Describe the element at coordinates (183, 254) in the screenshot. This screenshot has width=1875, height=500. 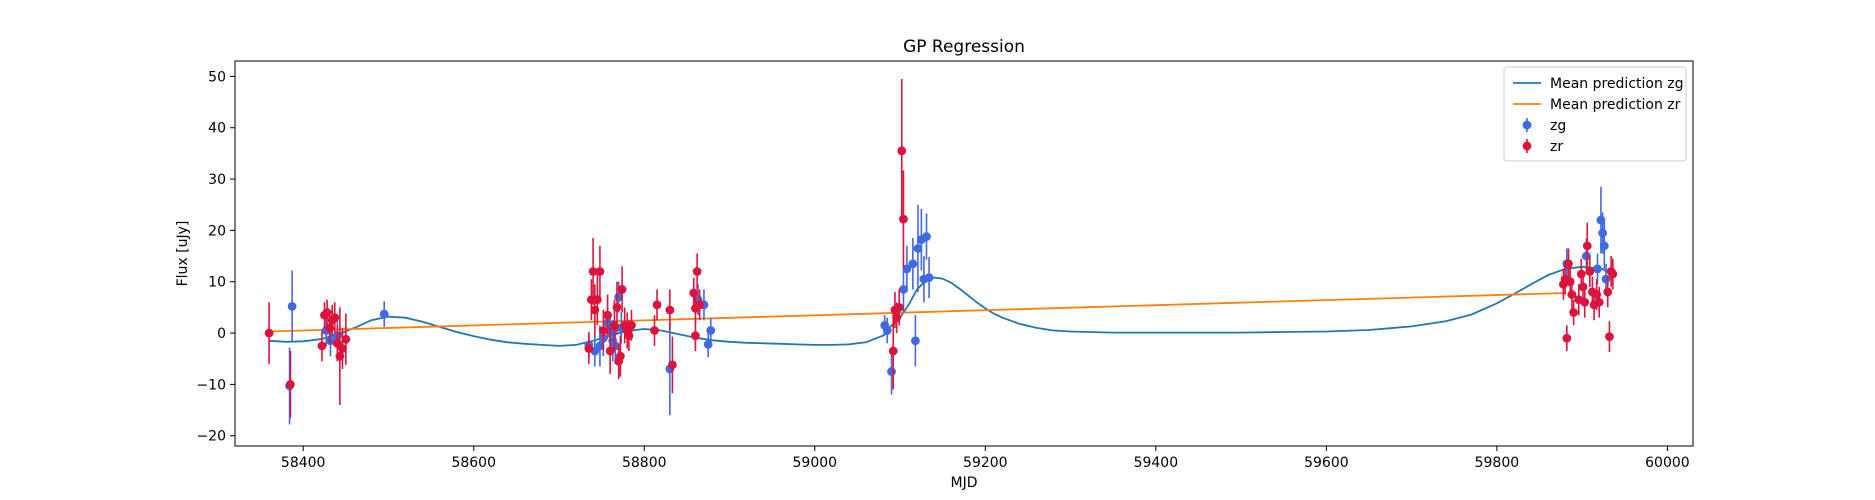
I see `y-axis-label: Flux [uJy]` at that location.